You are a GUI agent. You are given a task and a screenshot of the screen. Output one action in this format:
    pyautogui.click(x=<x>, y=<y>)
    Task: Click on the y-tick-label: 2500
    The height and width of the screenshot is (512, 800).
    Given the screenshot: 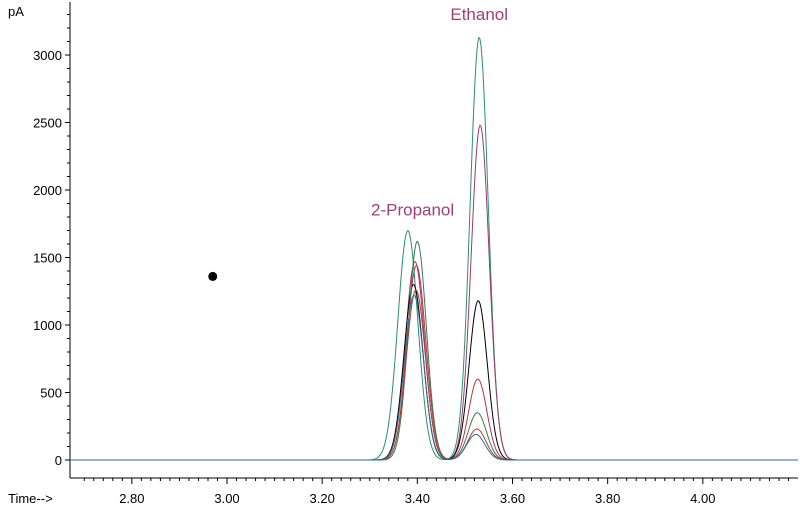 What is the action you would take?
    pyautogui.click(x=47, y=123)
    